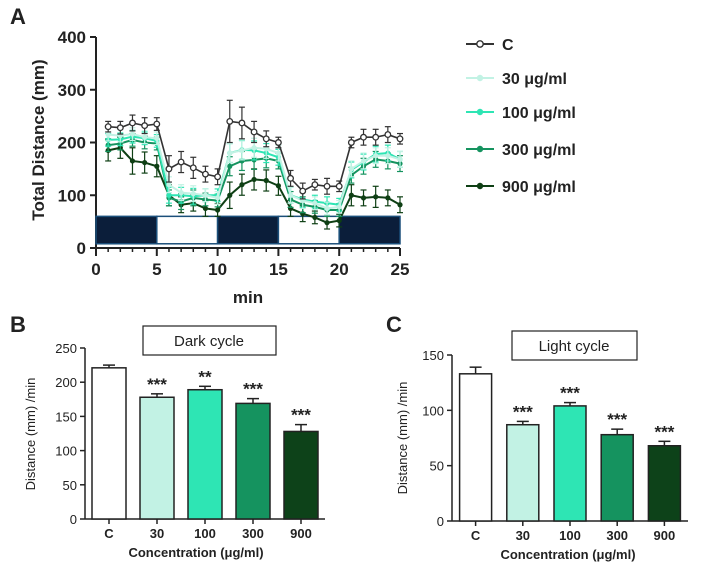 This screenshot has height=571, width=720. Describe the element at coordinates (72, 37) in the screenshot. I see `panel-a-y-tick-label: 400` at that location.